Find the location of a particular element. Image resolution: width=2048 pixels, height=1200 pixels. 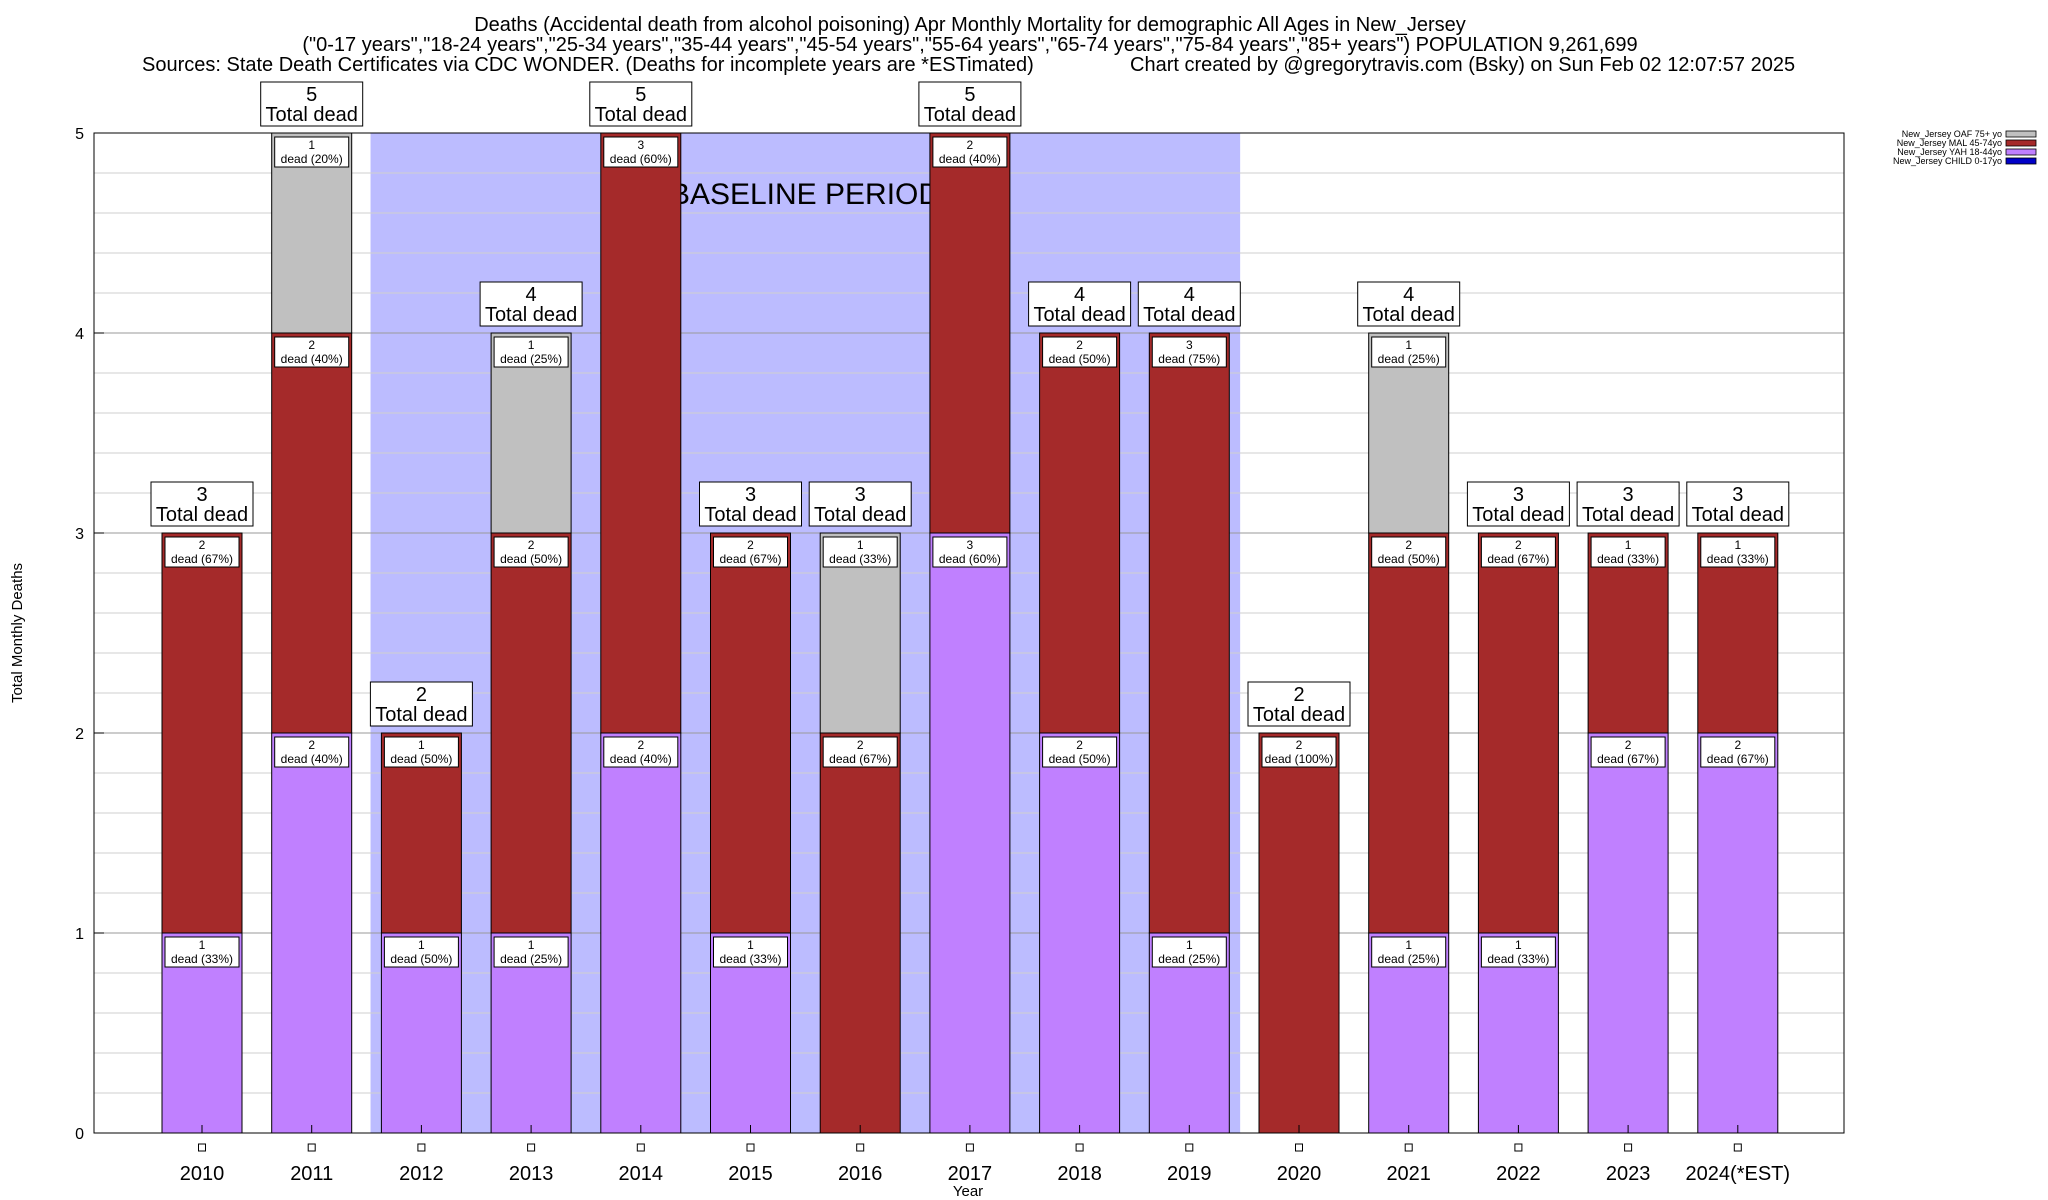

segment-percent-label: dead (60%) is located at coordinates (641, 159).